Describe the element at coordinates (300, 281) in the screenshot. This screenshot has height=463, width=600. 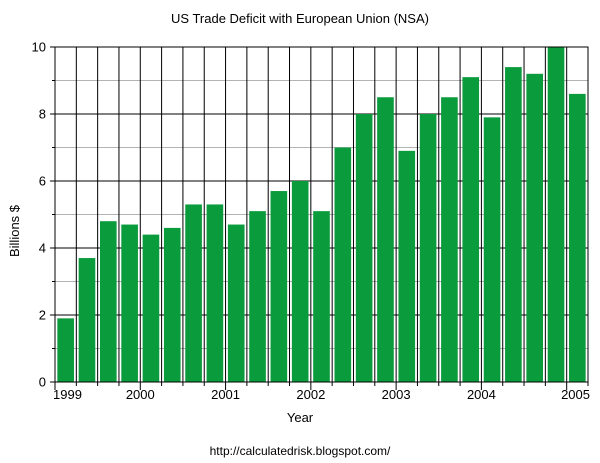
I see `bar-2001-q4` at that location.